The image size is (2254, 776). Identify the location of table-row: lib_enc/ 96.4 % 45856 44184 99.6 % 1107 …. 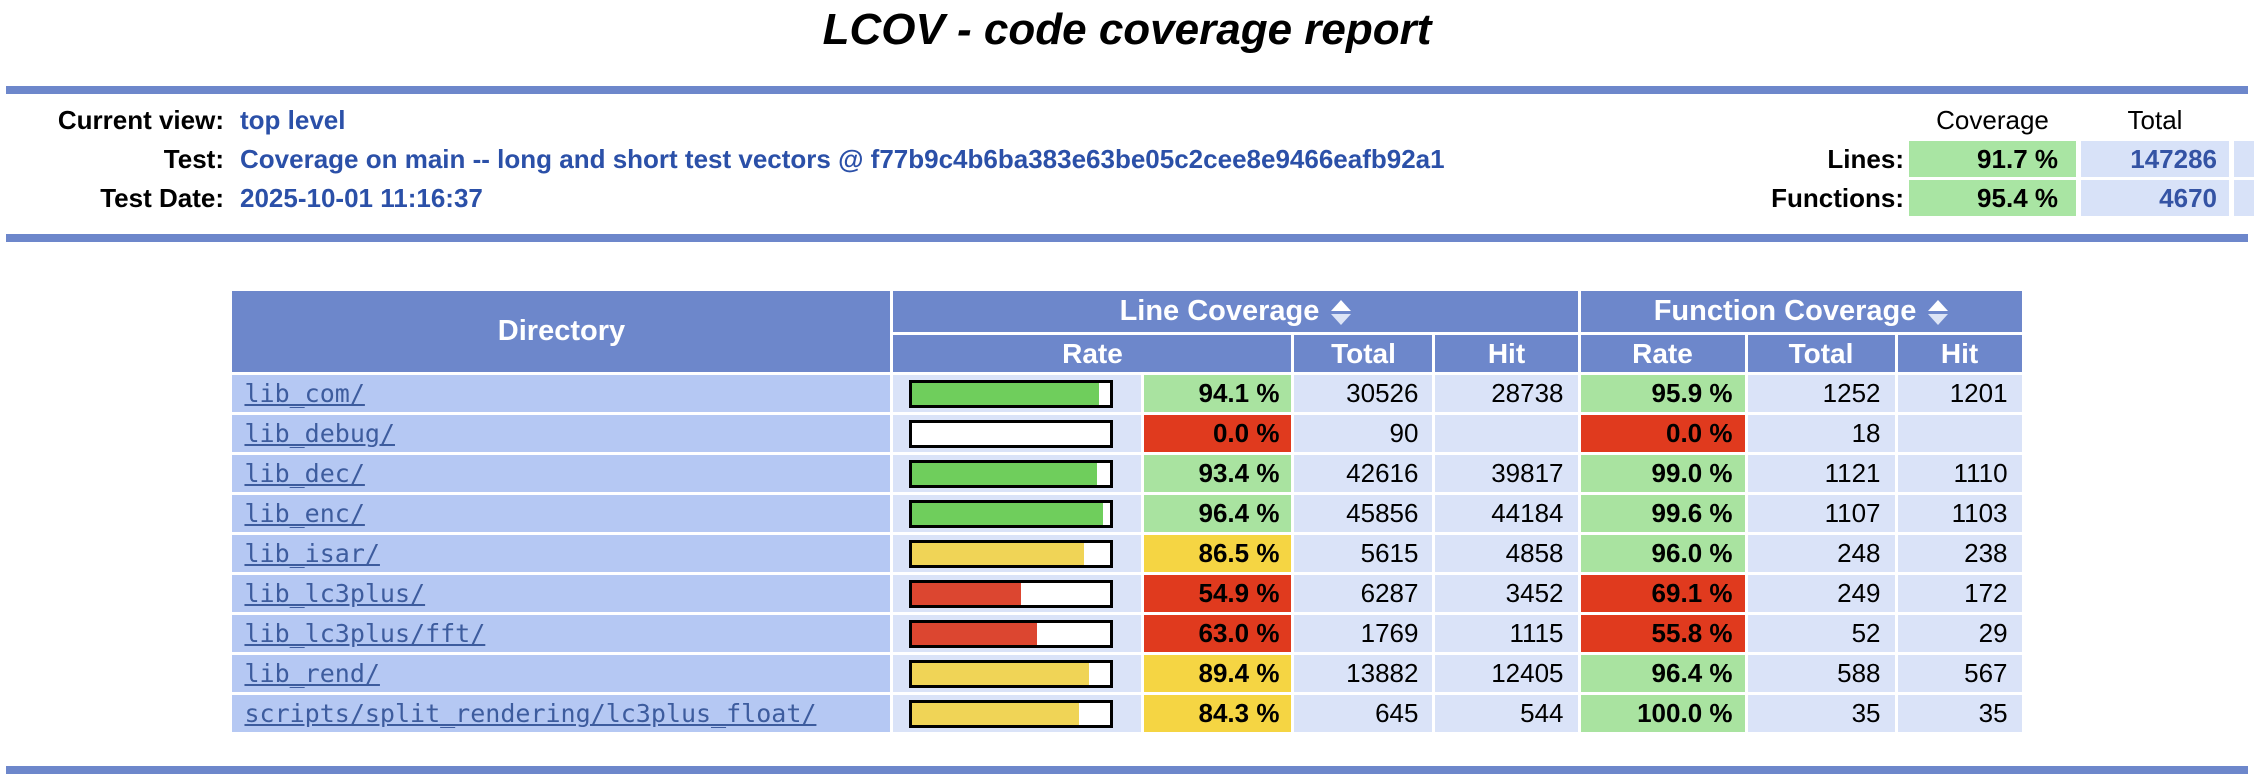
(1127, 513).